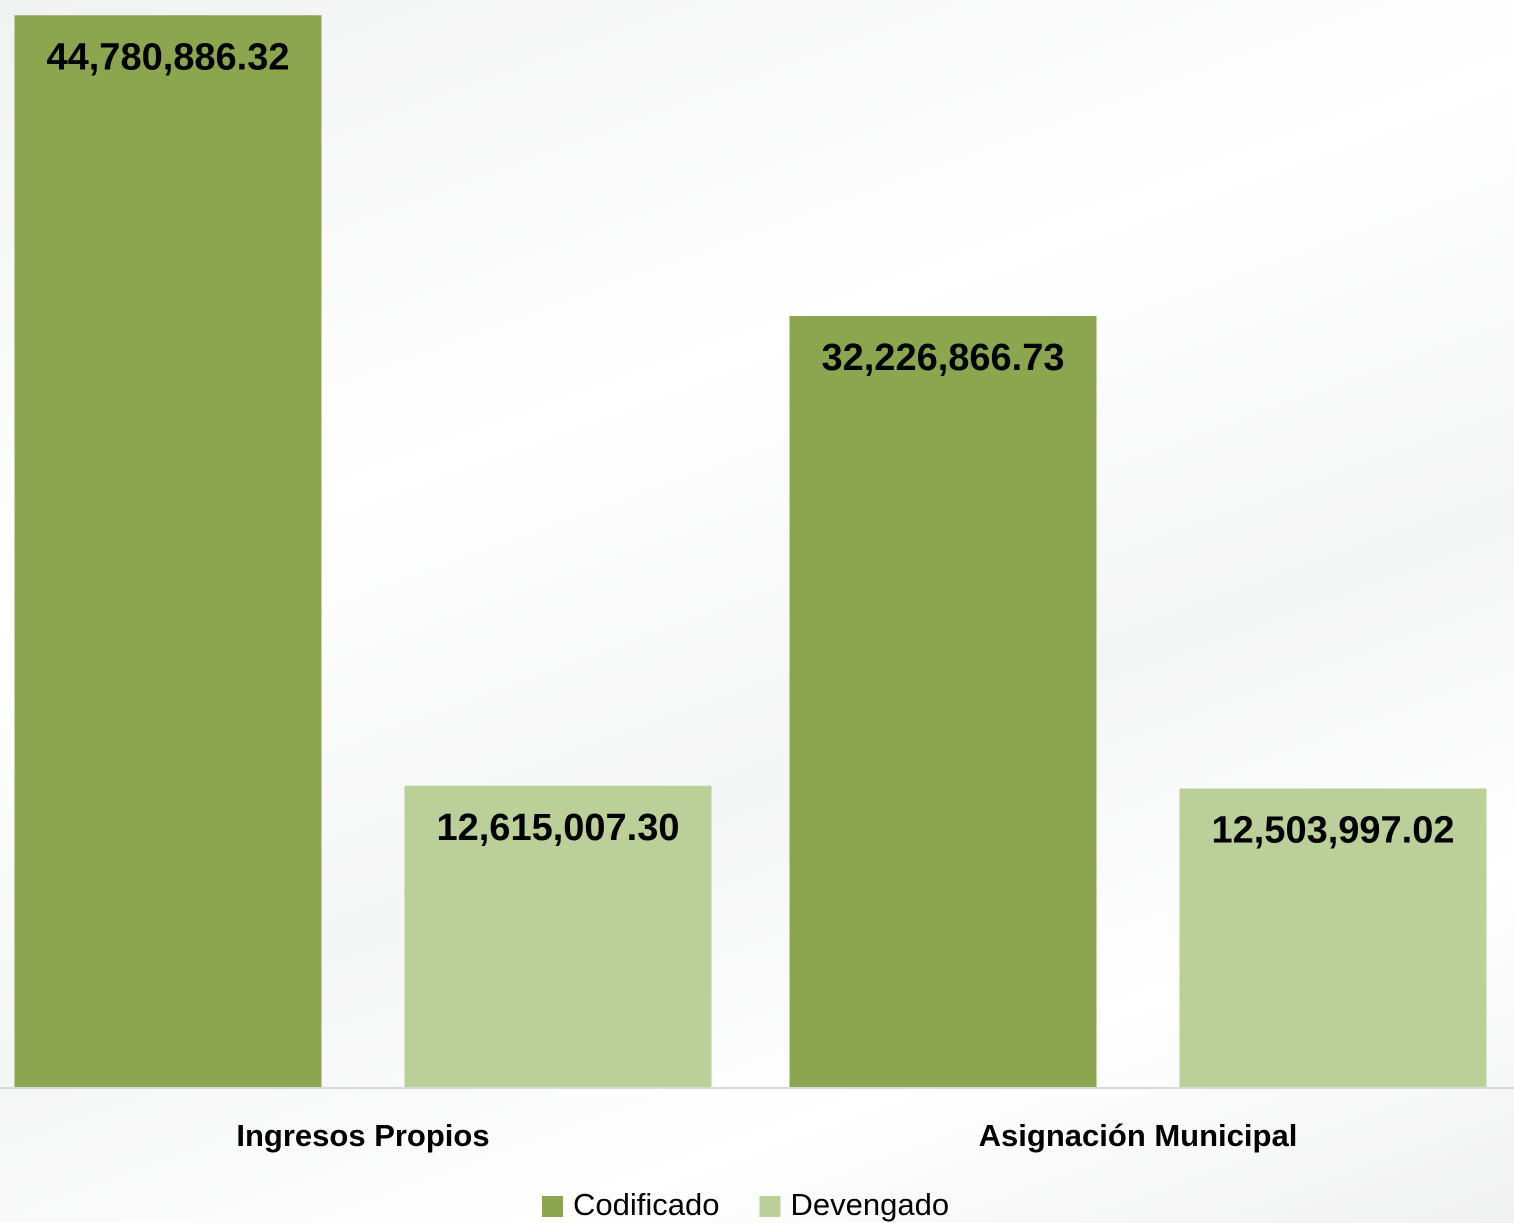 The width and height of the screenshot is (1514, 1223). What do you see at coordinates (167, 57) in the screenshot?
I see `data-label: 44,780,886.32` at bounding box center [167, 57].